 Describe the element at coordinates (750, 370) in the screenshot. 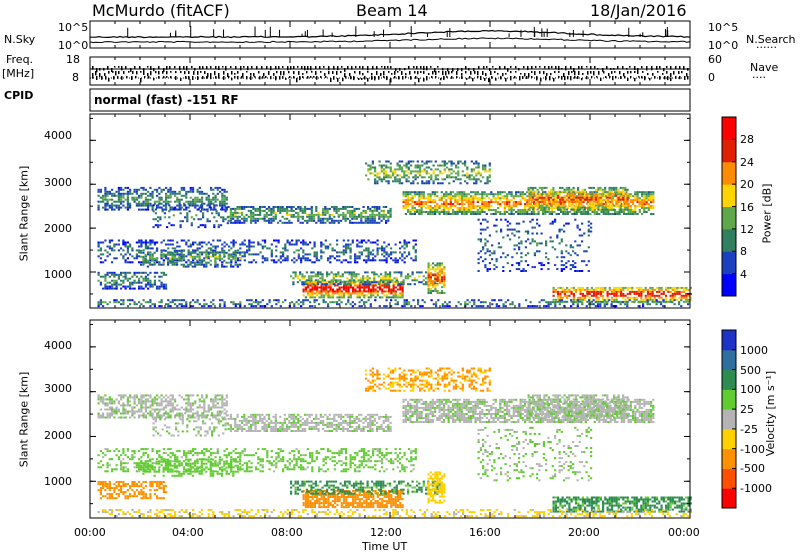

I see `velocity-cbar-tick-label: 500` at that location.